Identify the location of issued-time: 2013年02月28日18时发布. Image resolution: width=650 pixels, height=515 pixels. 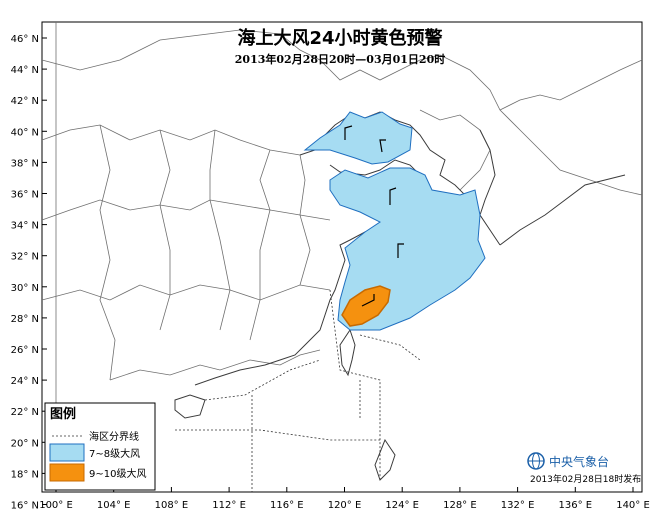
(585, 479).